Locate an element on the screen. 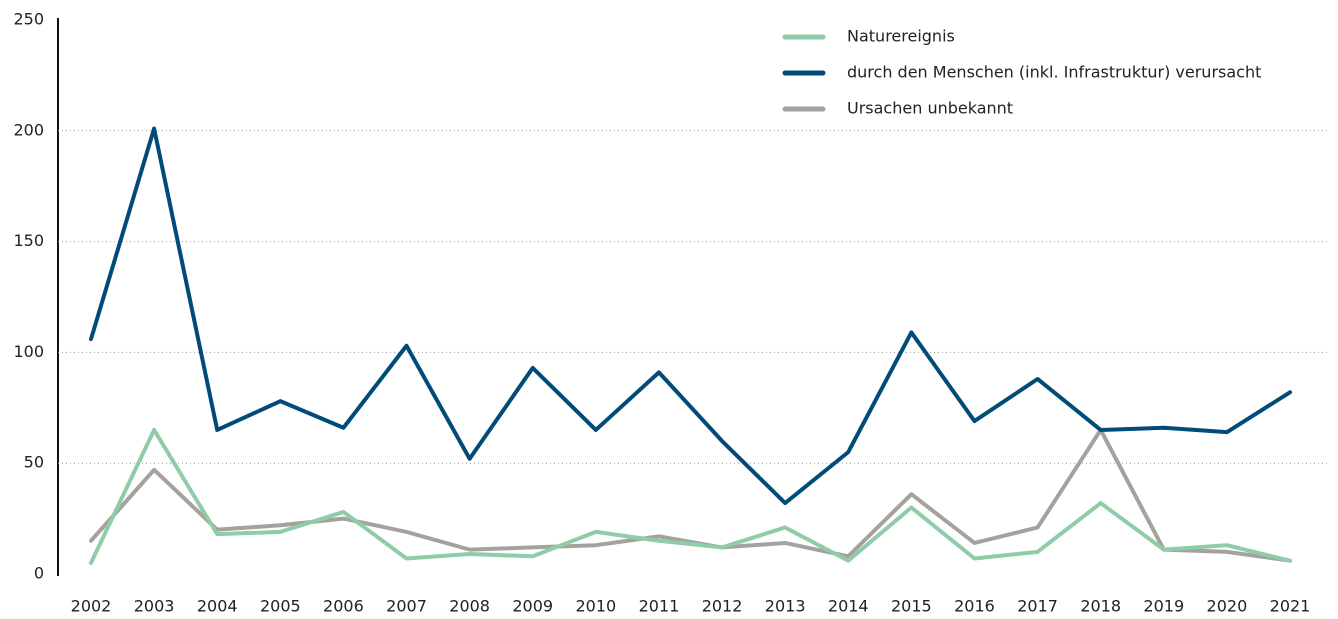 Image resolution: width=1338 pixels, height=619 pixels. y-tick-label: 100 is located at coordinates (28, 351).